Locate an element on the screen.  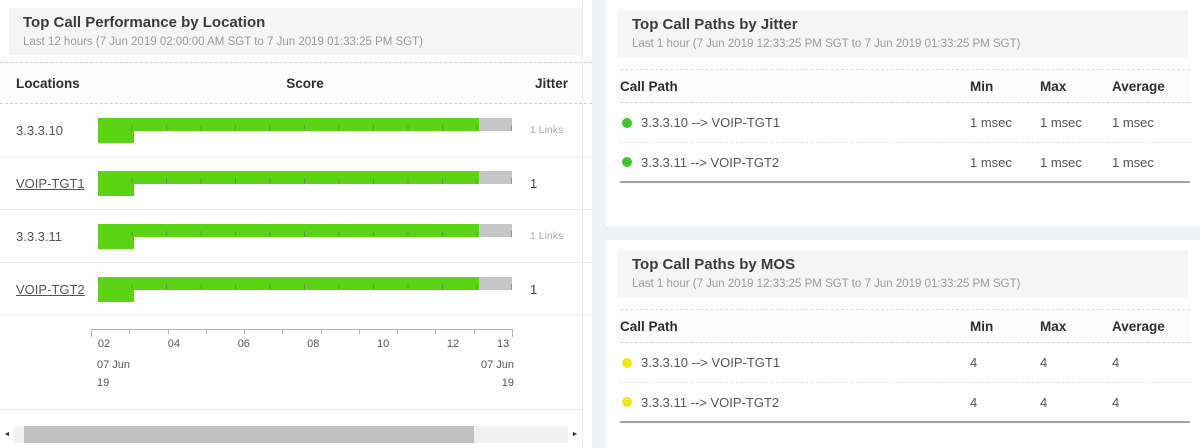
location-row: VOIP-TGT1 1 is located at coordinates (296, 183).